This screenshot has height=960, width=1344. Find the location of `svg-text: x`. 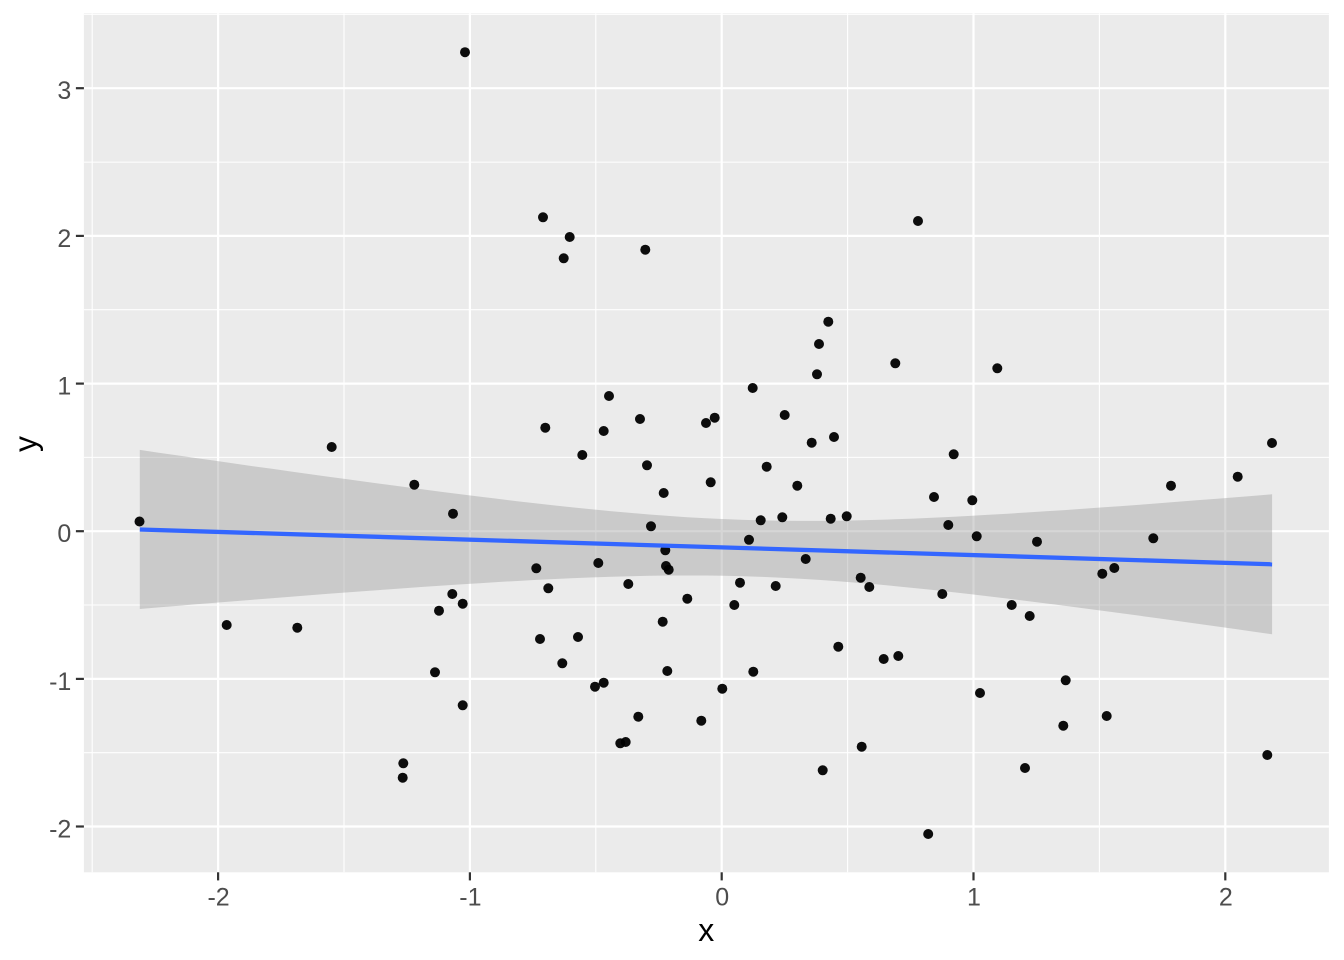

svg-text: x is located at coordinates (706, 930).